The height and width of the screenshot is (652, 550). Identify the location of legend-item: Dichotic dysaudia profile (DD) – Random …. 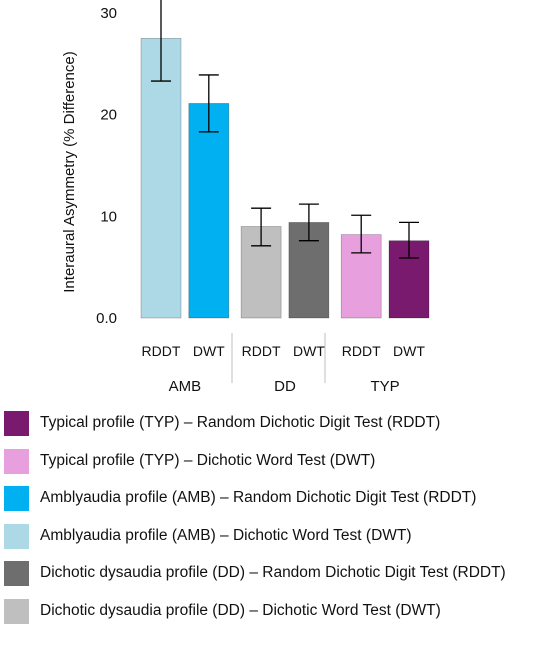
(275, 572).